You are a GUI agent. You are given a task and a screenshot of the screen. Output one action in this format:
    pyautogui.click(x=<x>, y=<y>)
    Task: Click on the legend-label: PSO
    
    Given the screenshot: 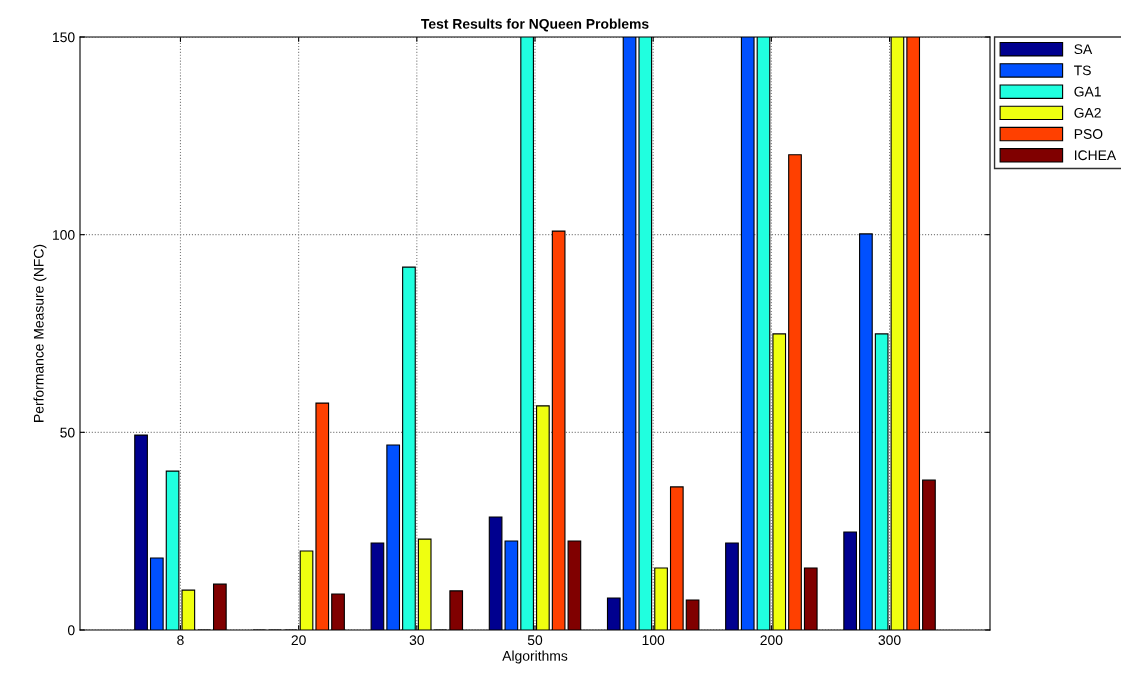 What is the action you would take?
    pyautogui.click(x=1088, y=134)
    